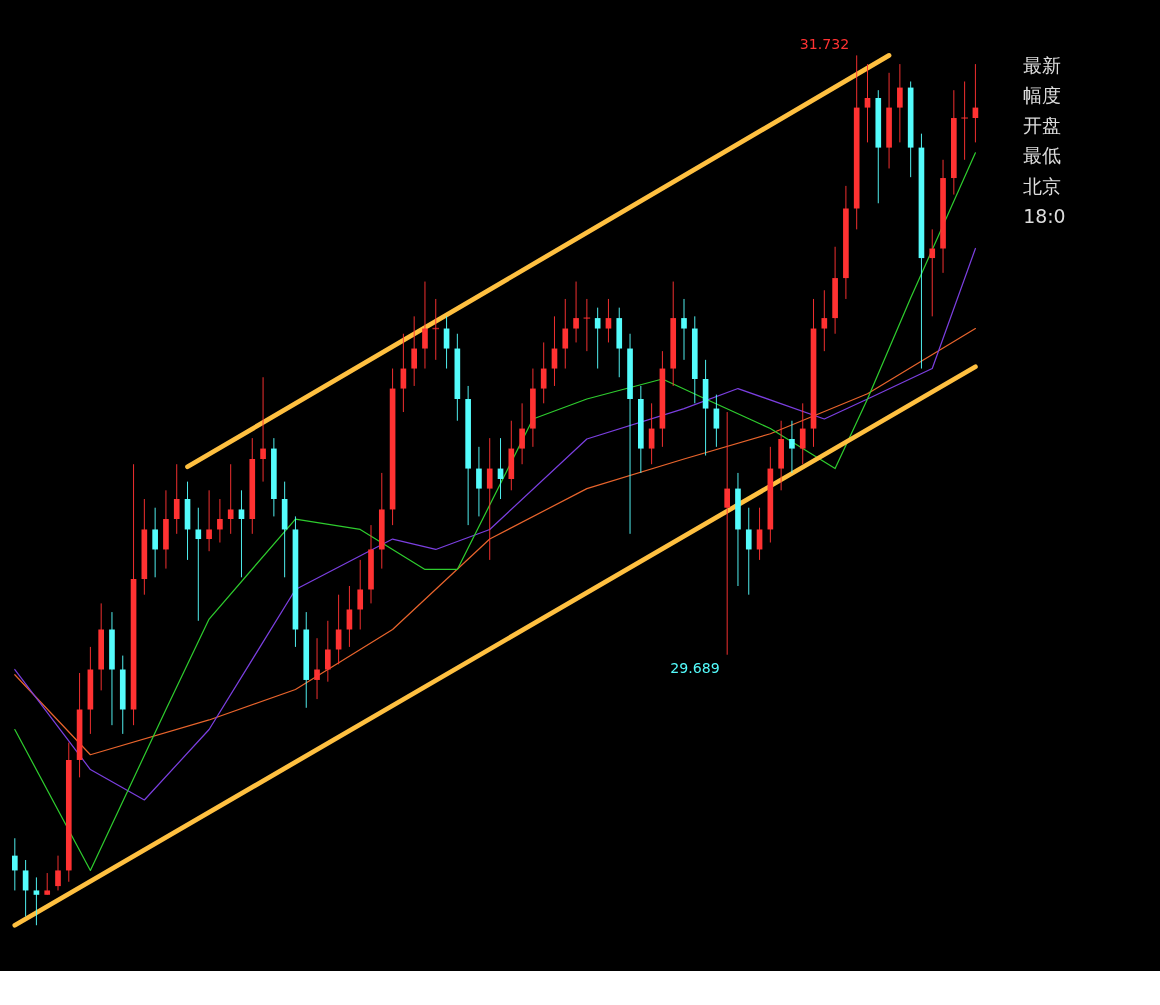 The width and height of the screenshot is (1160, 1005). What do you see at coordinates (1042, 64) in the screenshot?
I see `text: 最新` at bounding box center [1042, 64].